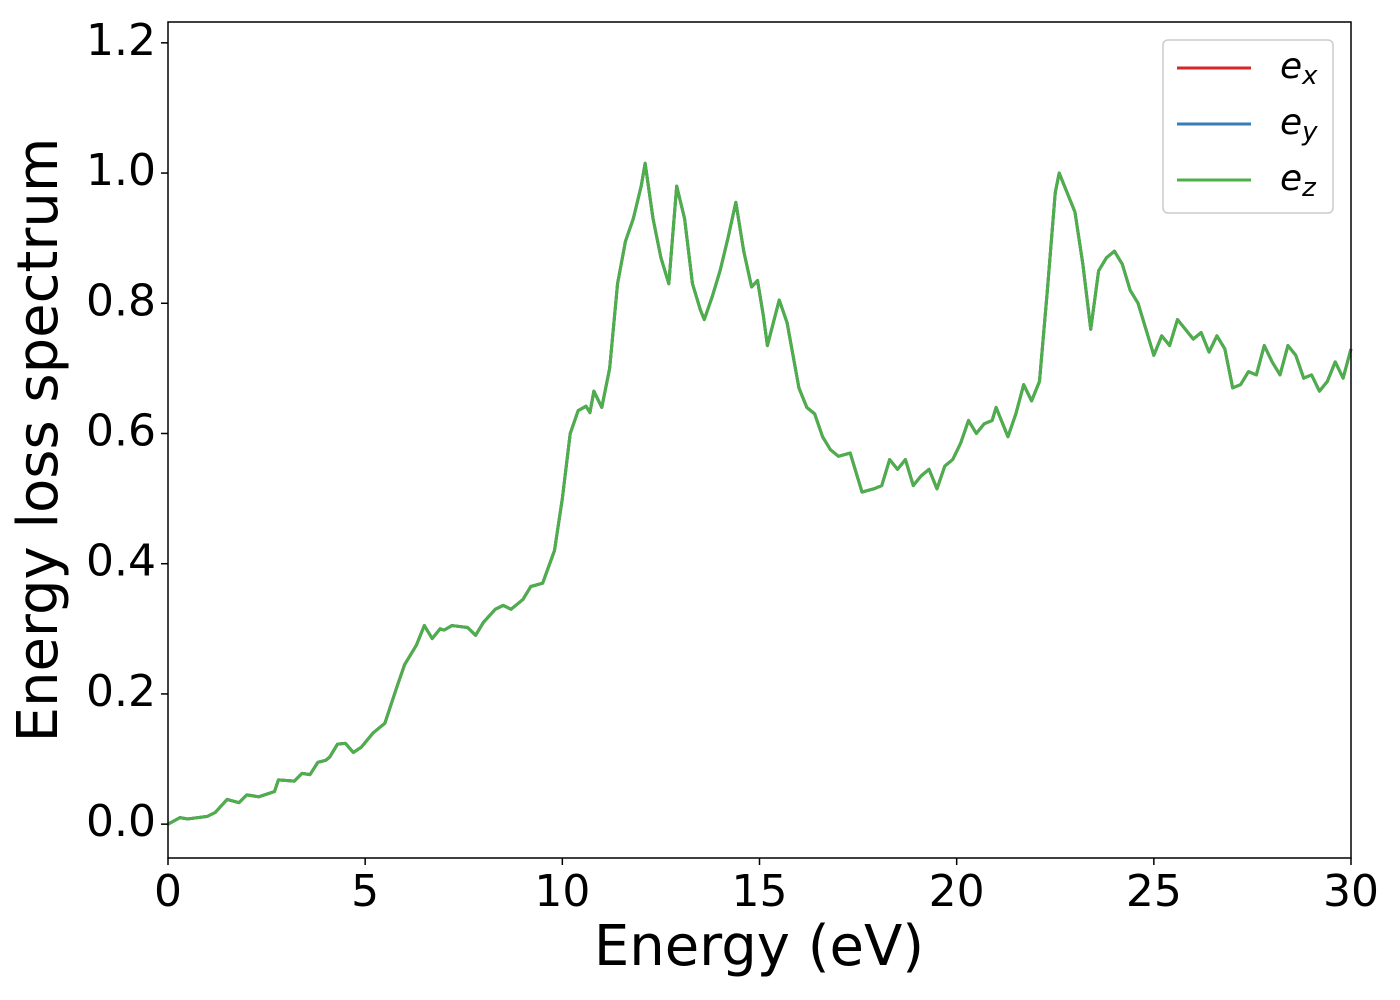 The width and height of the screenshot is (1400, 1000). Describe the element at coordinates (957, 891) in the screenshot. I see `x-tick-label: 20` at that location.